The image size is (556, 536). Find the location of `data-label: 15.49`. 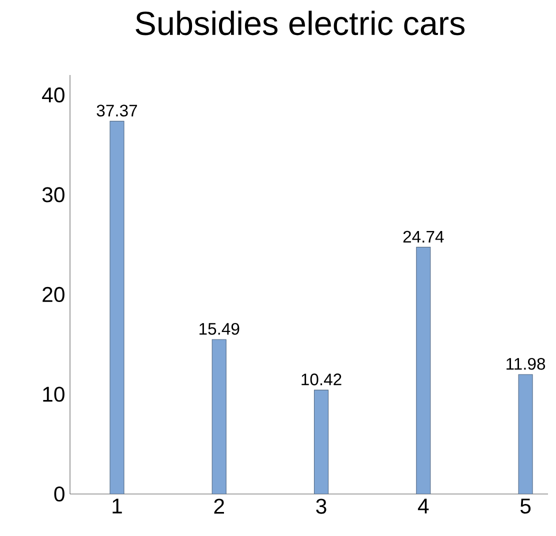

data-label: 15.49 is located at coordinates (220, 328).